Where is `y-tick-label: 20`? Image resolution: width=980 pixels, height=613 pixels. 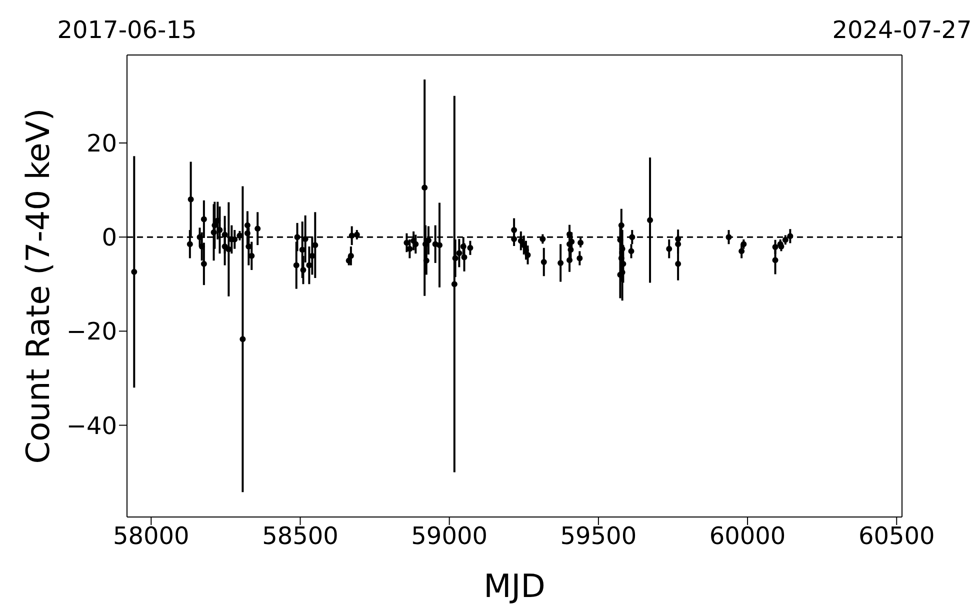
y-tick-label: 20 is located at coordinates (101, 144).